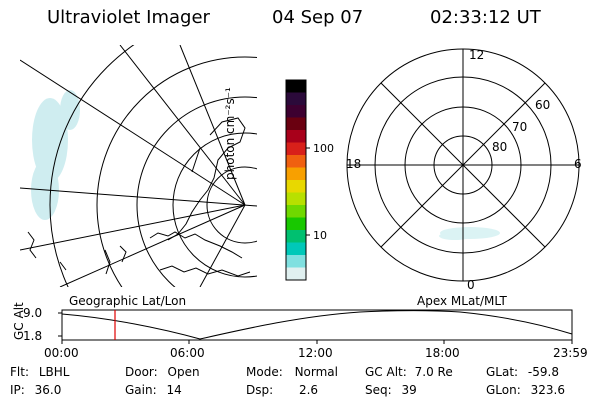 The height and width of the screenshot is (400, 600). What do you see at coordinates (141, 372) in the screenshot?
I see `door-label: Door:` at bounding box center [141, 372].